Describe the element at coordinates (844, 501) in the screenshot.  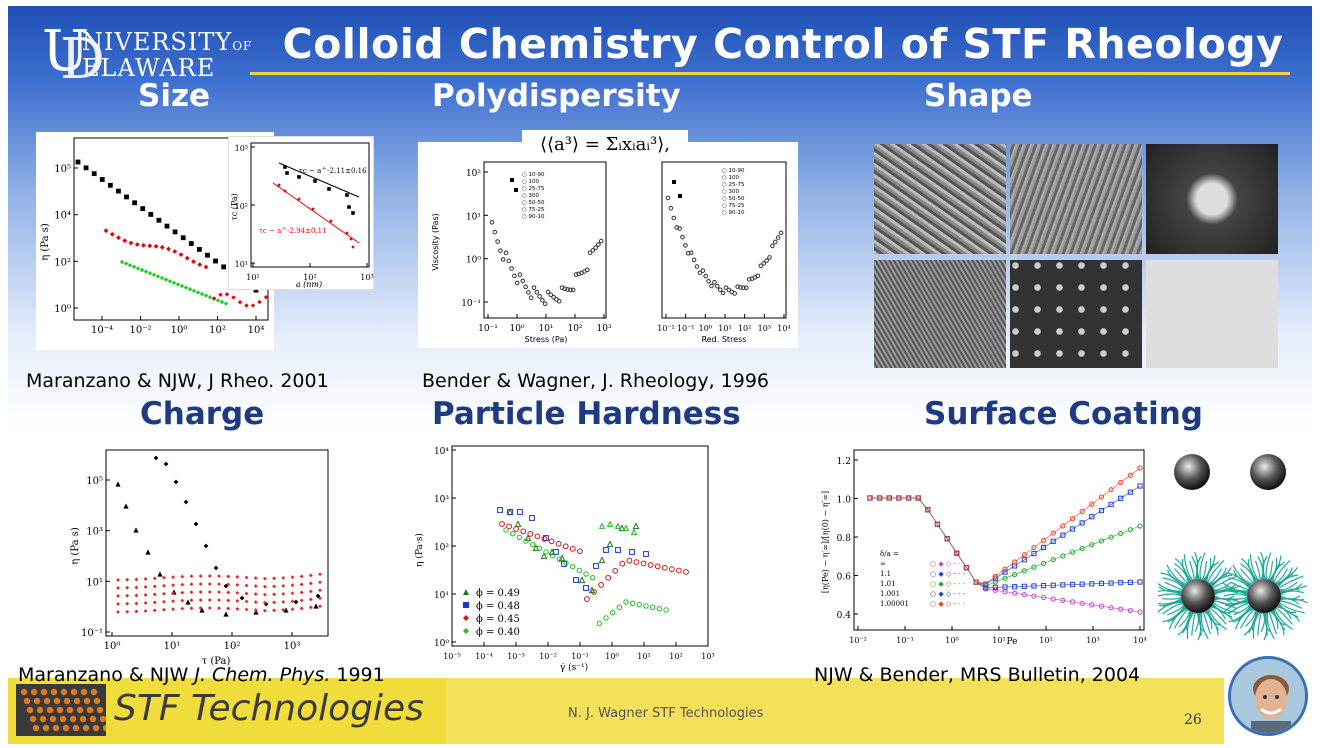
I see `y-tick-label: 1.0` at that location.